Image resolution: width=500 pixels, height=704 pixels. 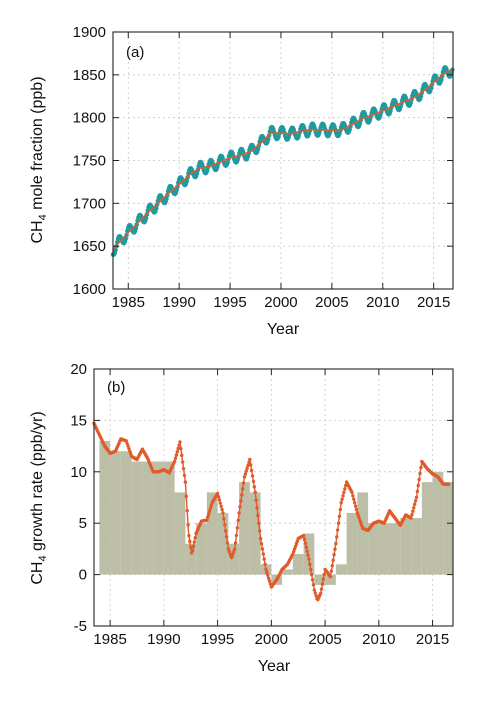 What do you see at coordinates (89, 289) in the screenshot?
I see `y-tick-label: 1600` at bounding box center [89, 289].